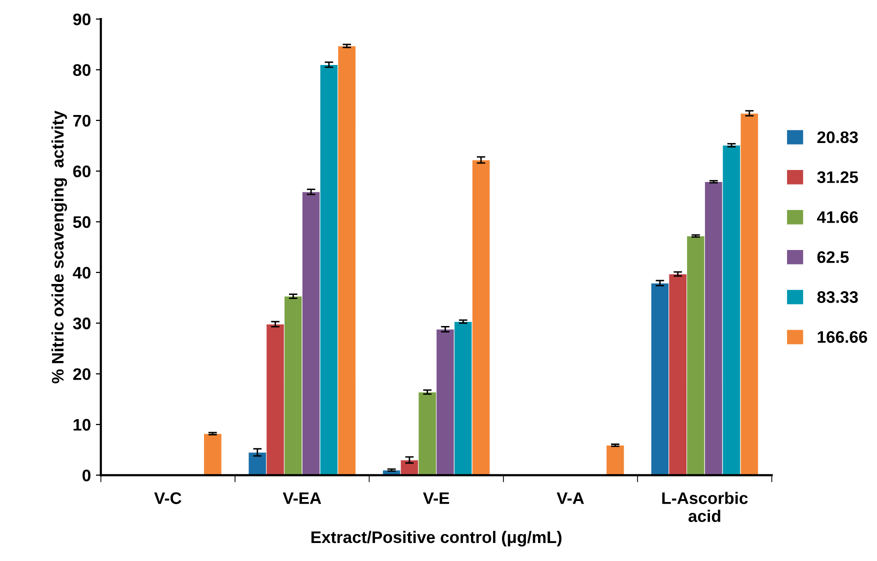 Image resolution: width=877 pixels, height=561 pixels. I want to click on x-tick-label: L-Ascorbic acid, so click(705, 507).